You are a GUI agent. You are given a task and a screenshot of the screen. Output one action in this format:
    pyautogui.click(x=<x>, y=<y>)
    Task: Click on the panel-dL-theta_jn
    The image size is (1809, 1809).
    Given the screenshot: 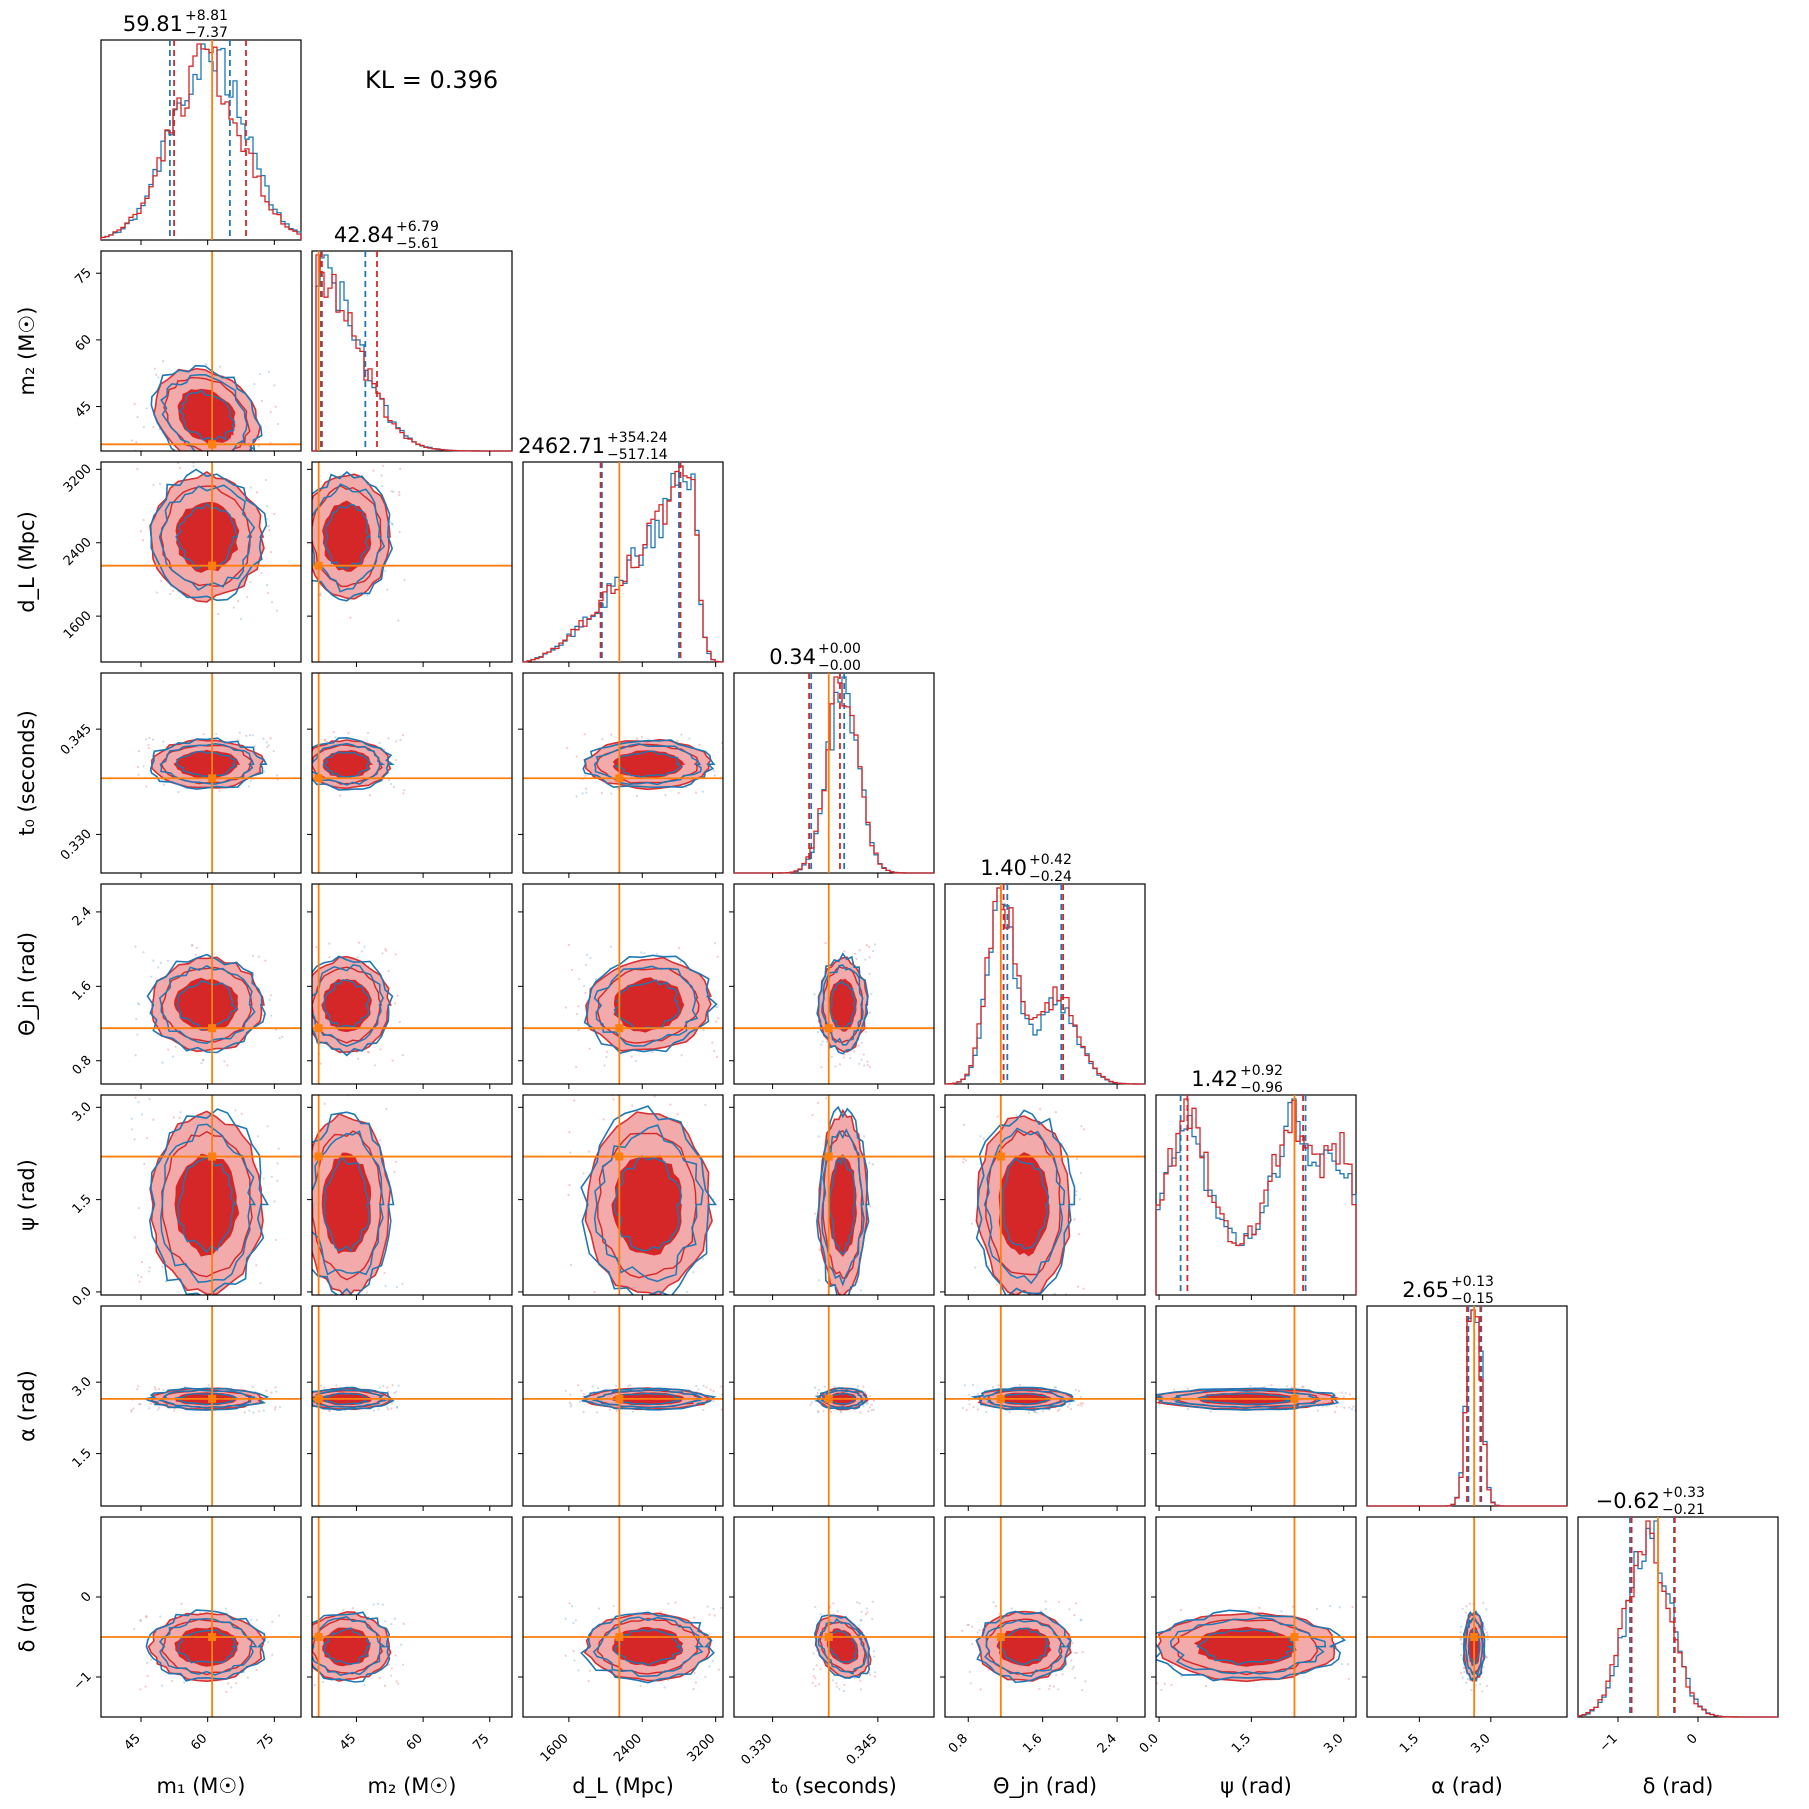 What is the action you would take?
    pyautogui.click(x=621, y=986)
    